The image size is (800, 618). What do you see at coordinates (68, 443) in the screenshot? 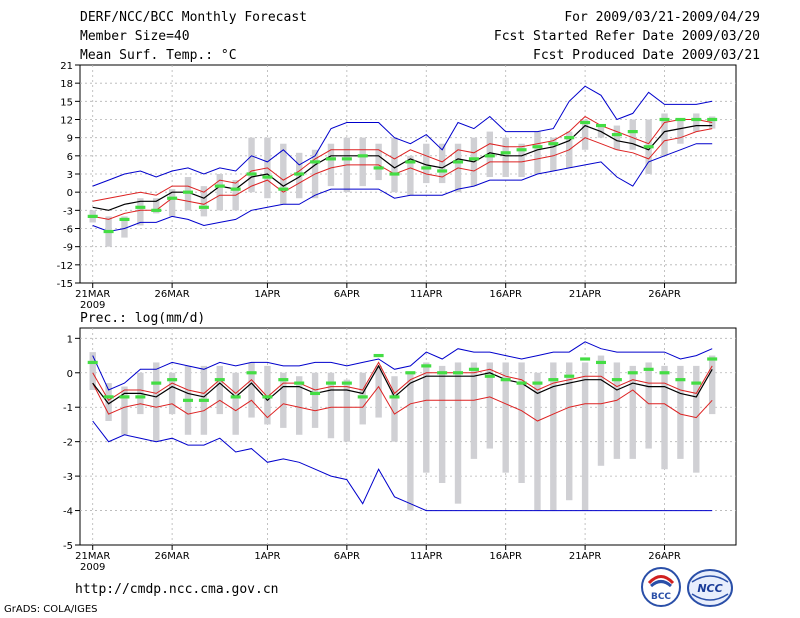
I see `y-tick-label: -2` at bounding box center [68, 443].